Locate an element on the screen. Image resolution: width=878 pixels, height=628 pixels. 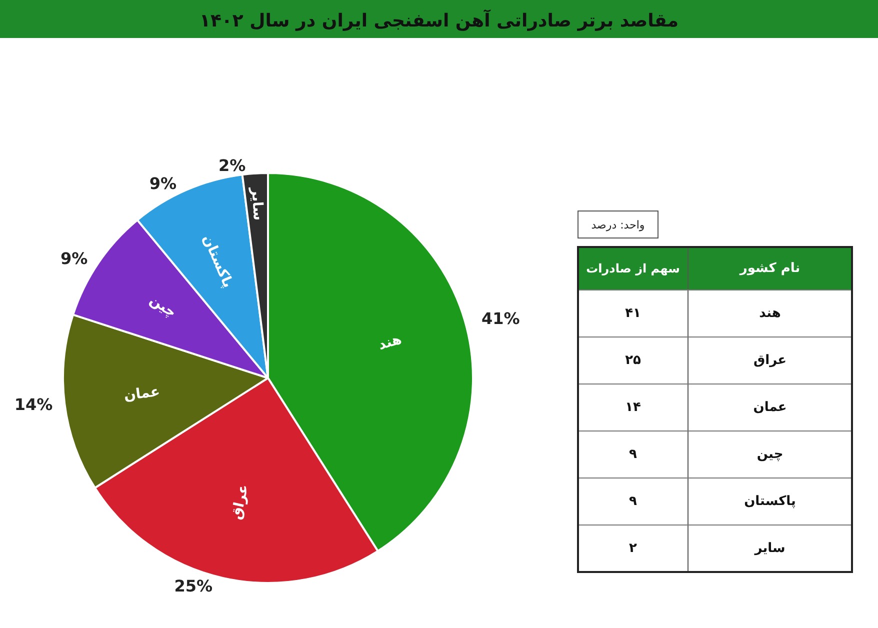
text: هند is located at coordinates (770, 313).